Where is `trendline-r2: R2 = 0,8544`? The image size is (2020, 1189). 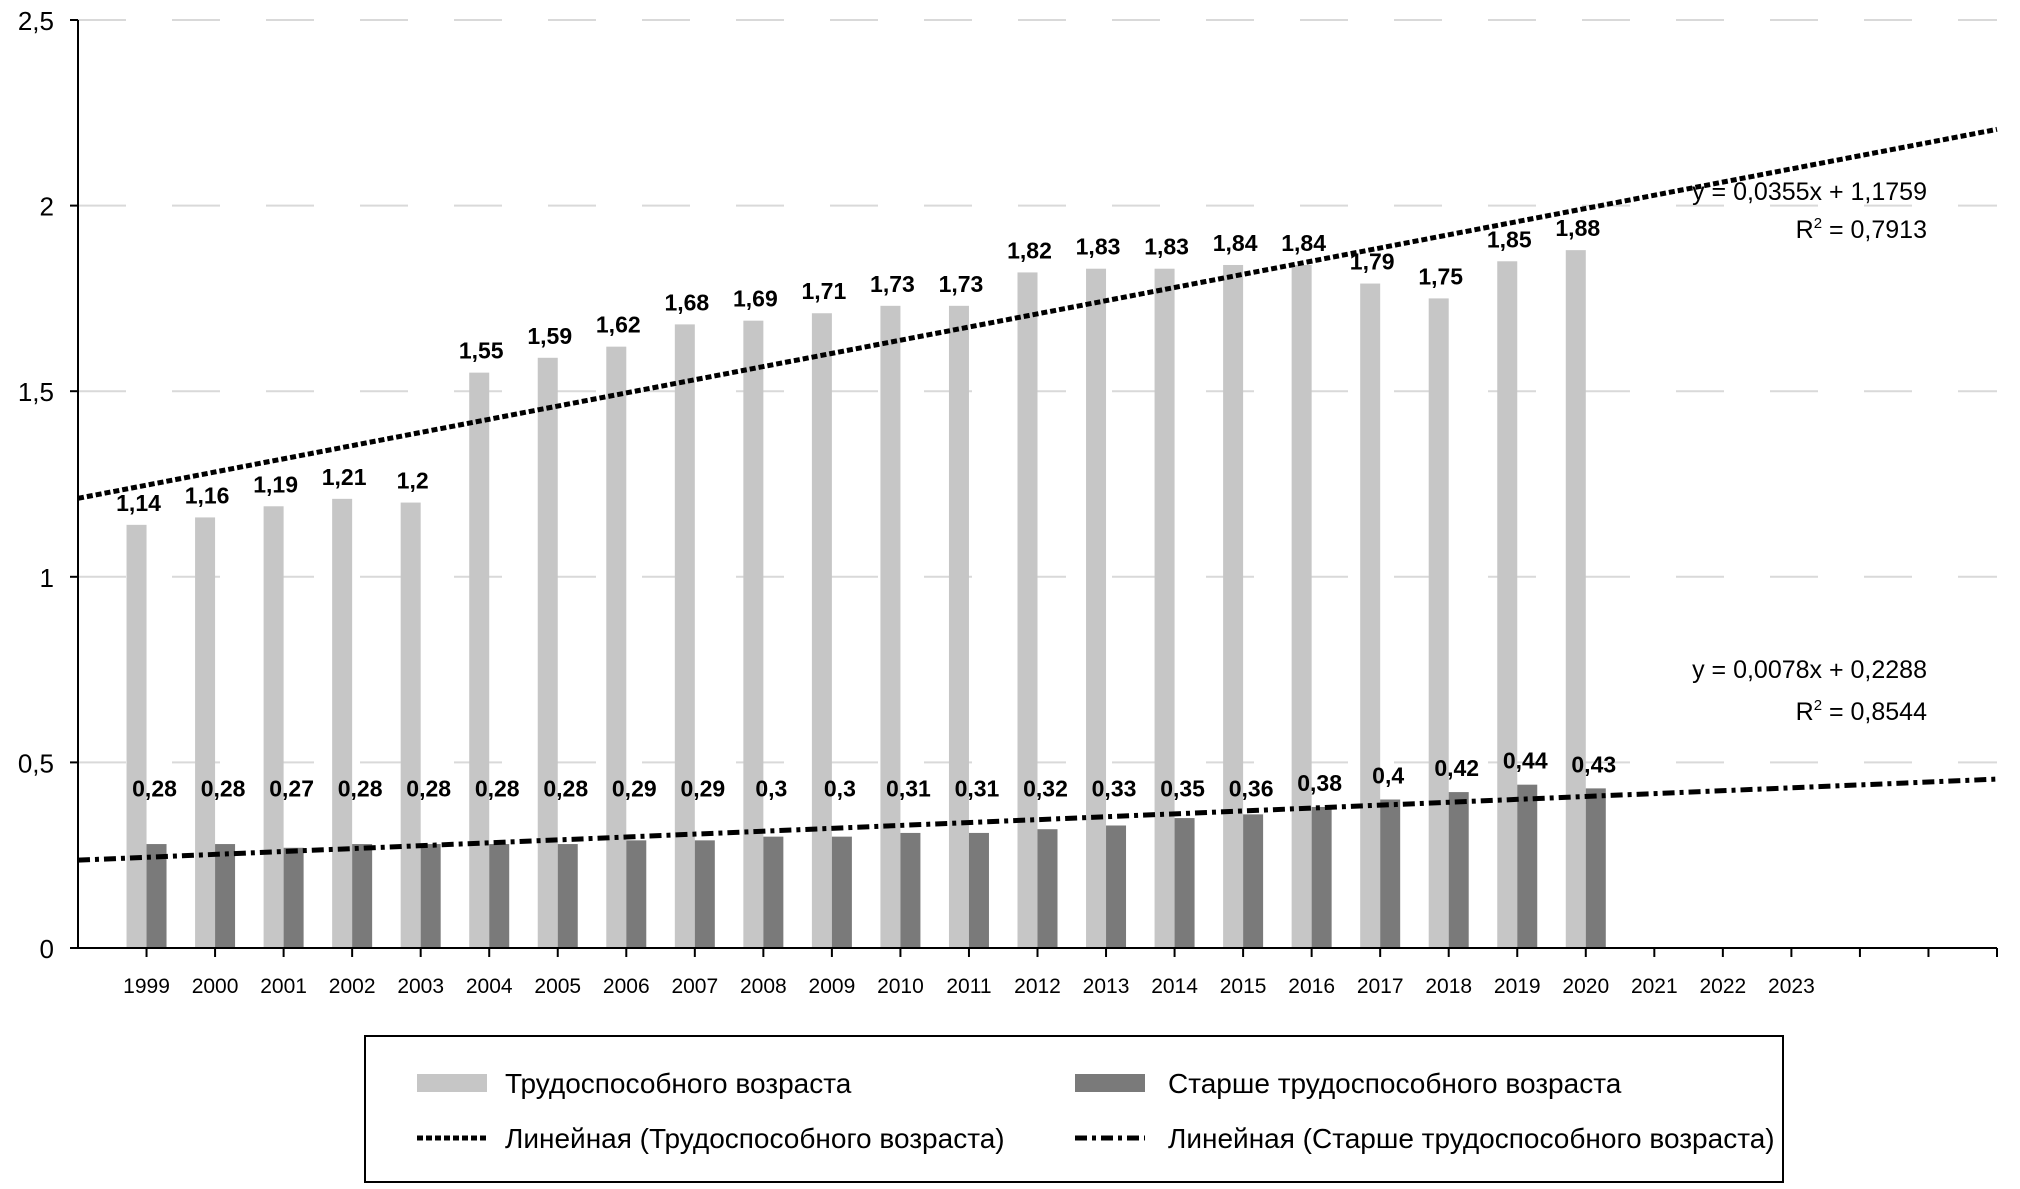
trendline-r2: R2 = 0,8544 is located at coordinates (1861, 711).